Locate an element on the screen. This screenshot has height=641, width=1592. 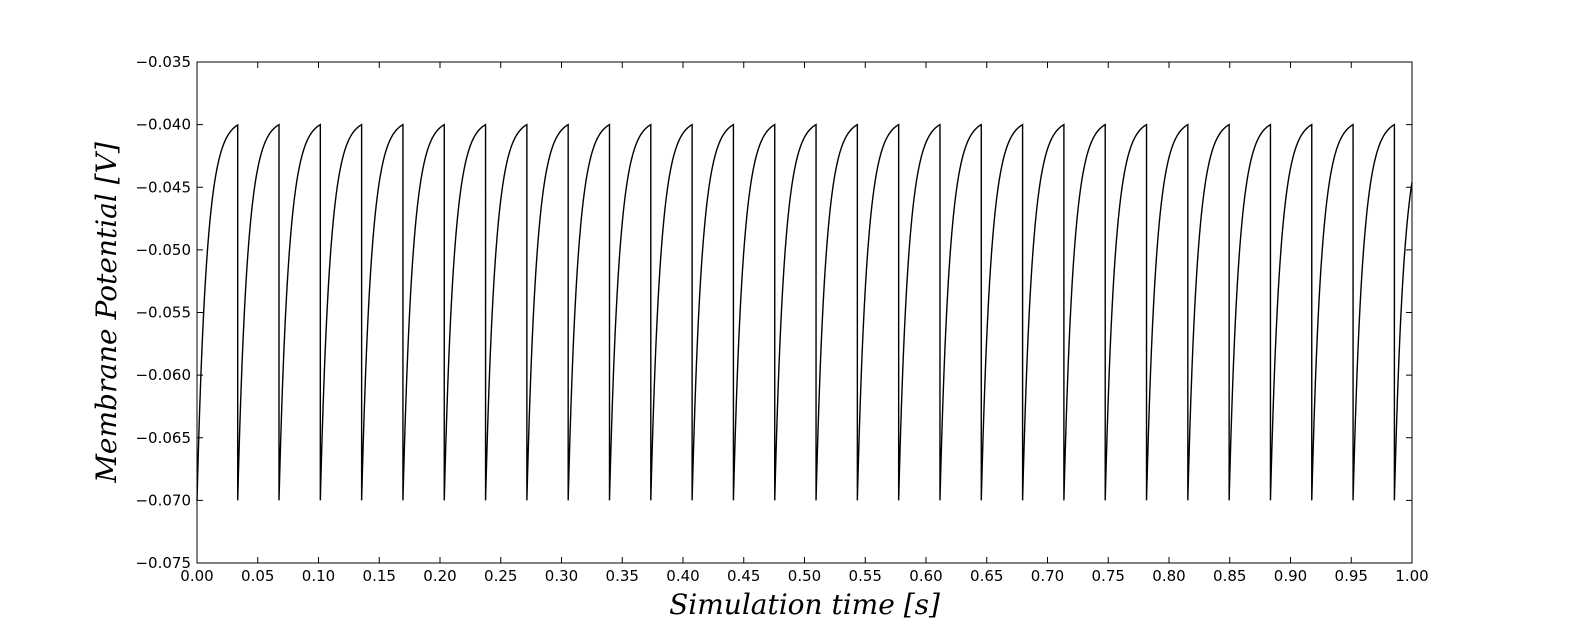
y-tick-label: −0.070 is located at coordinates (163, 500).